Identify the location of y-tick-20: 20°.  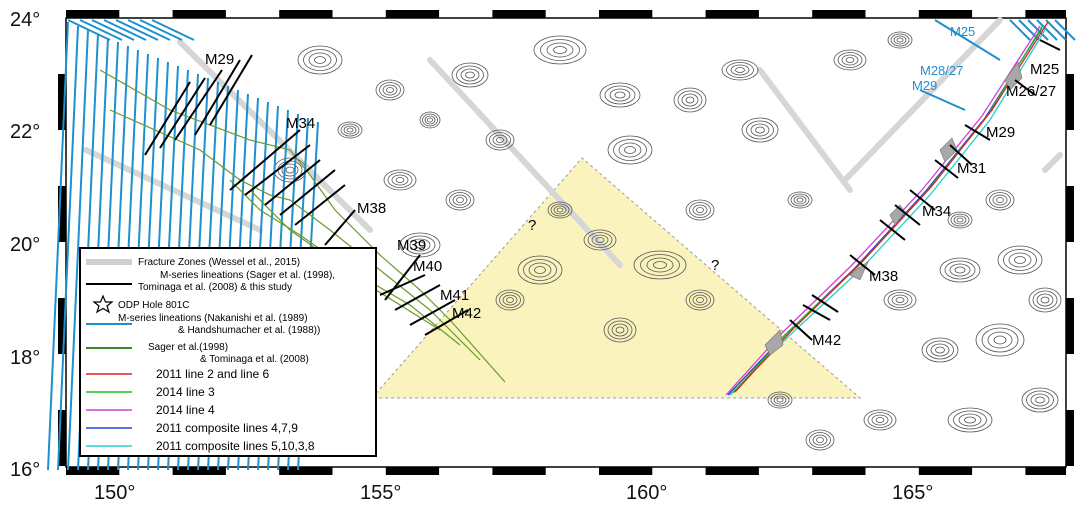
(25, 245).